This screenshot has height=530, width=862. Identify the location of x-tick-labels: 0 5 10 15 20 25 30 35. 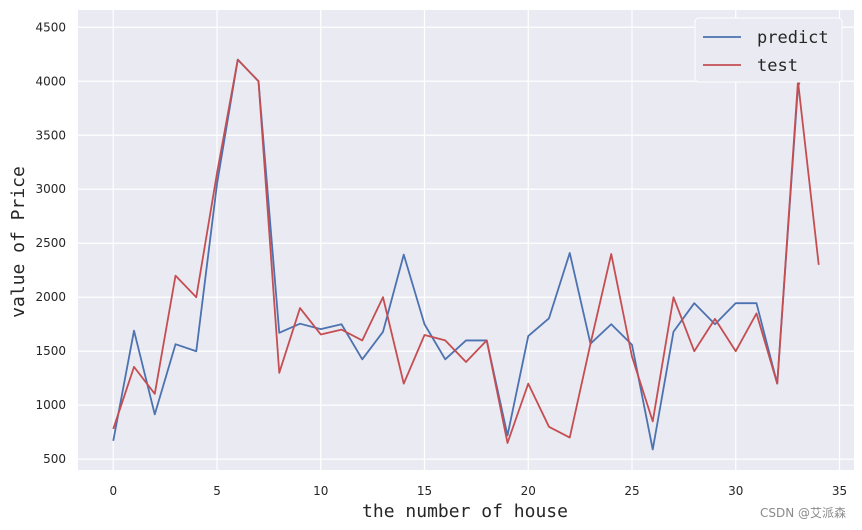
(478, 491).